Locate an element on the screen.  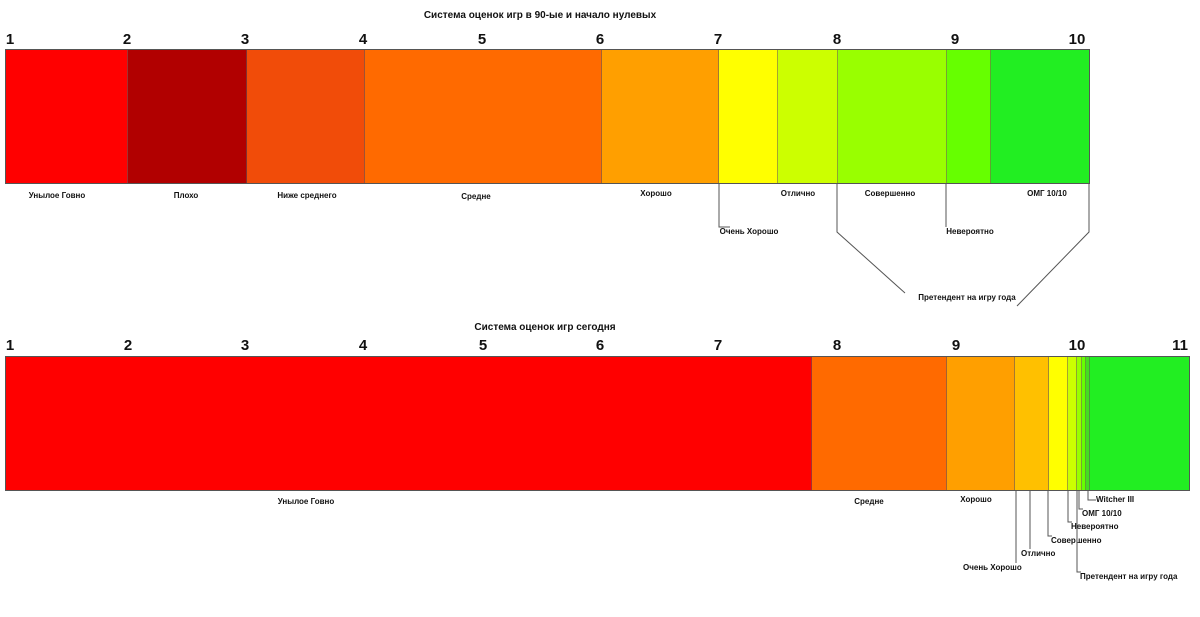
bottom-scale-5: 5 is located at coordinates (483, 345).